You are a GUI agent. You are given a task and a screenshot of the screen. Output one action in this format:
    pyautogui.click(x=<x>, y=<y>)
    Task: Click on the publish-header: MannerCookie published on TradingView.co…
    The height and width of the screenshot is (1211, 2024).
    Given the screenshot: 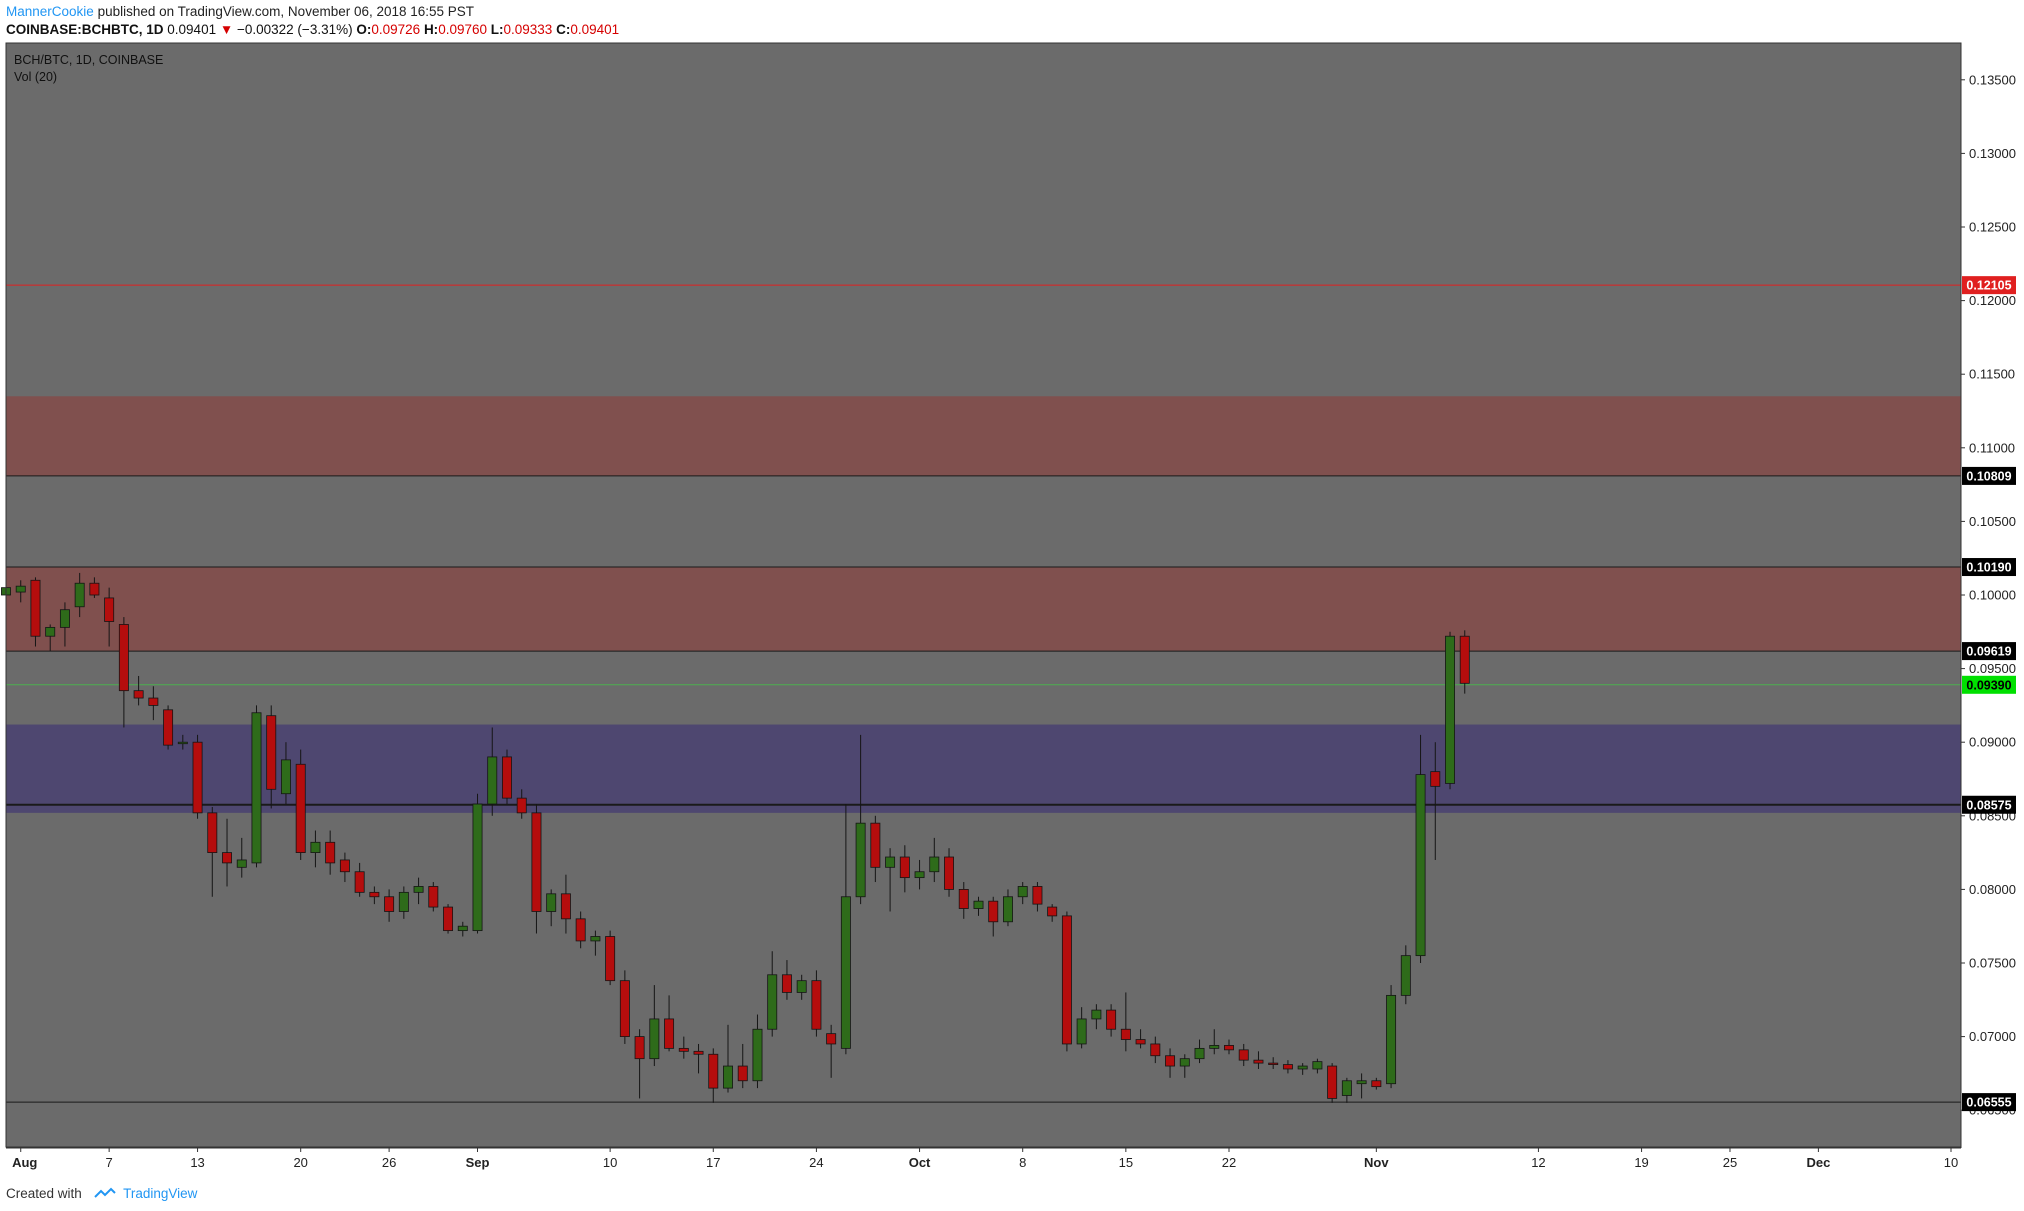 What is the action you would take?
    pyautogui.click(x=1012, y=21)
    